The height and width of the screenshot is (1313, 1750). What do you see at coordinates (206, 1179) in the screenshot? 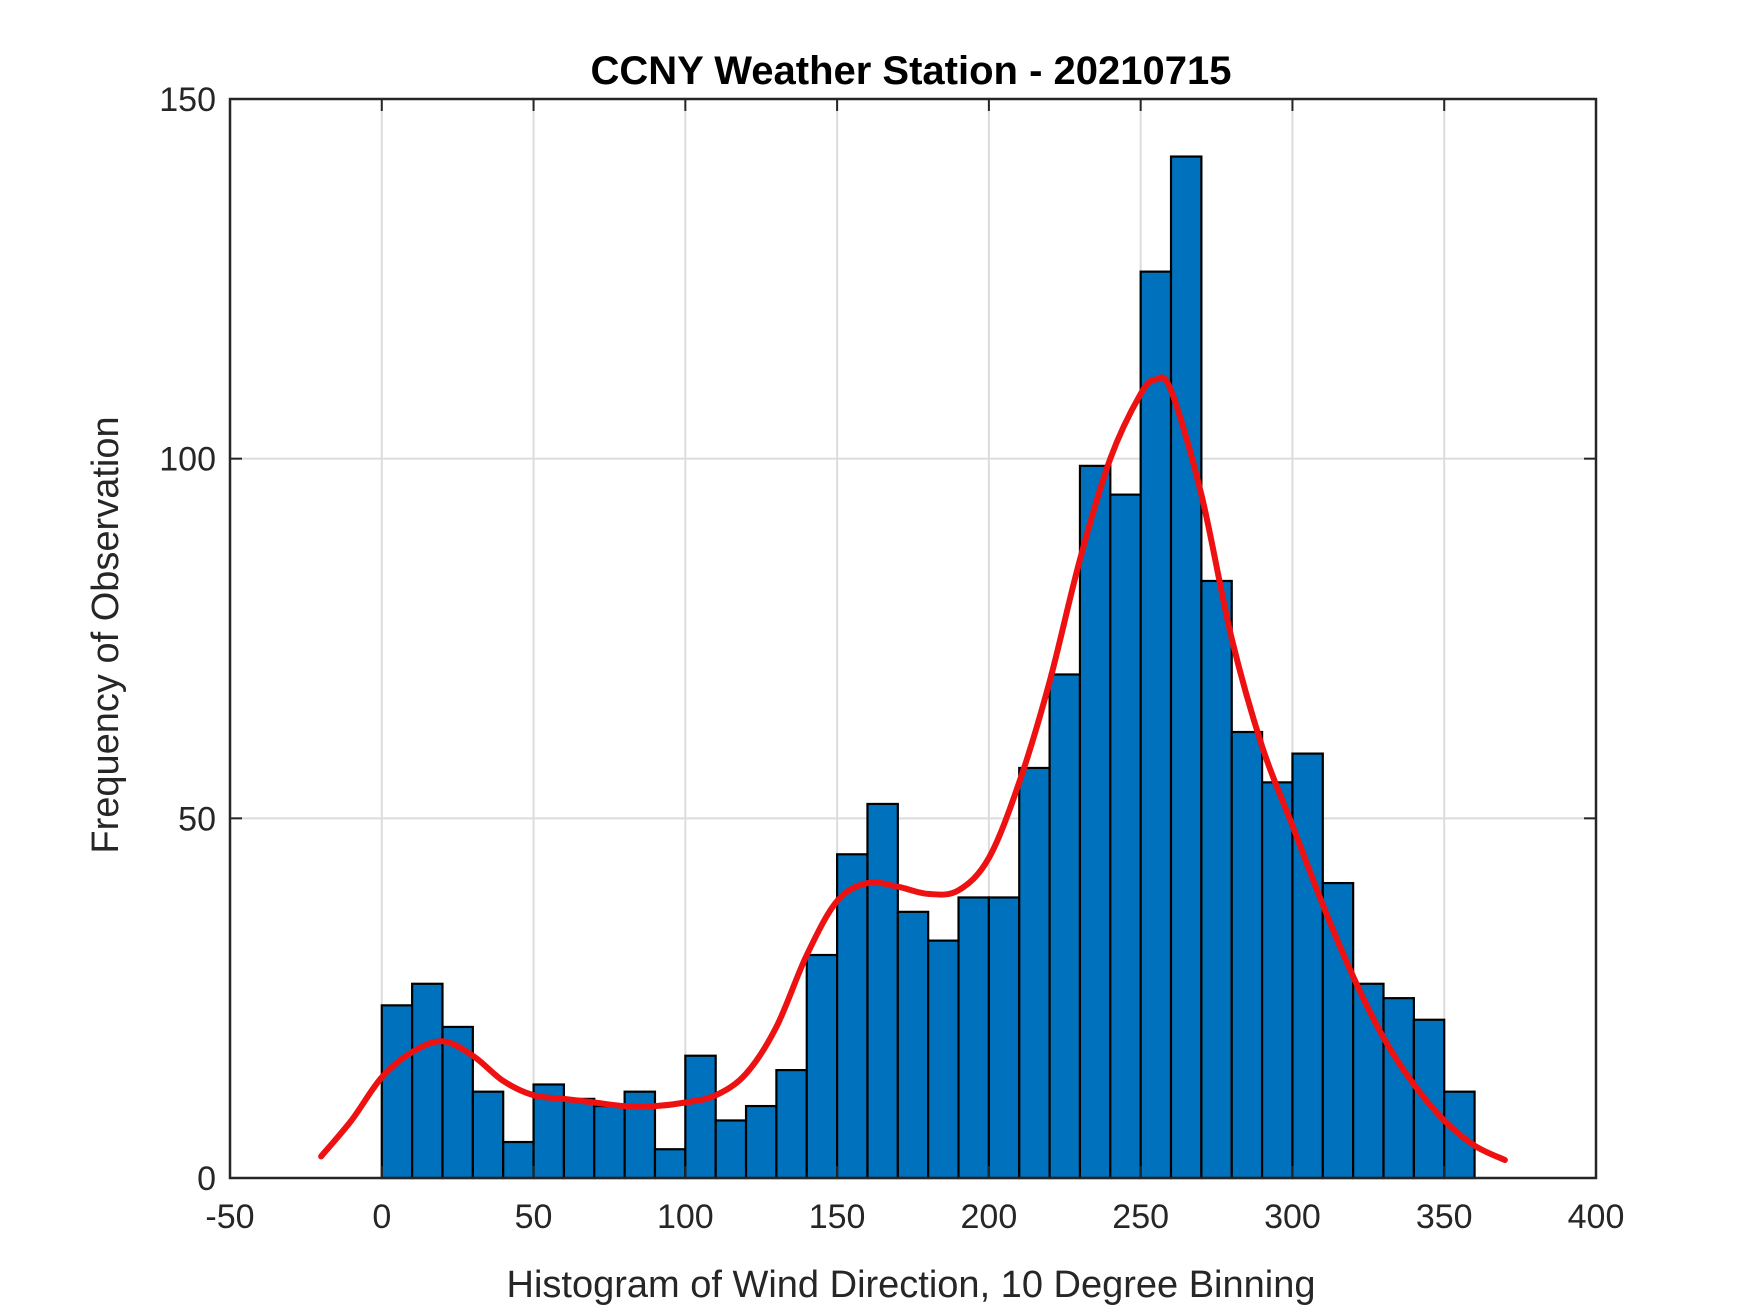
I see `y-tick-label: 0` at bounding box center [206, 1179].